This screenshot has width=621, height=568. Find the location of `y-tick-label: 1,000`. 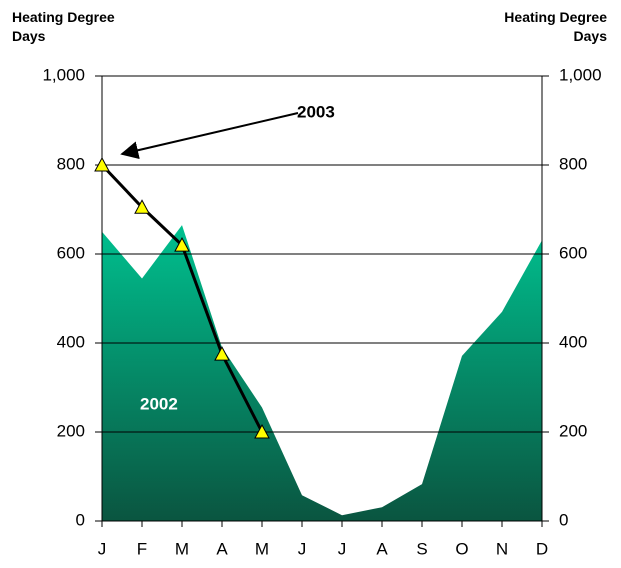

y-tick-label: 1,000 is located at coordinates (63, 74).